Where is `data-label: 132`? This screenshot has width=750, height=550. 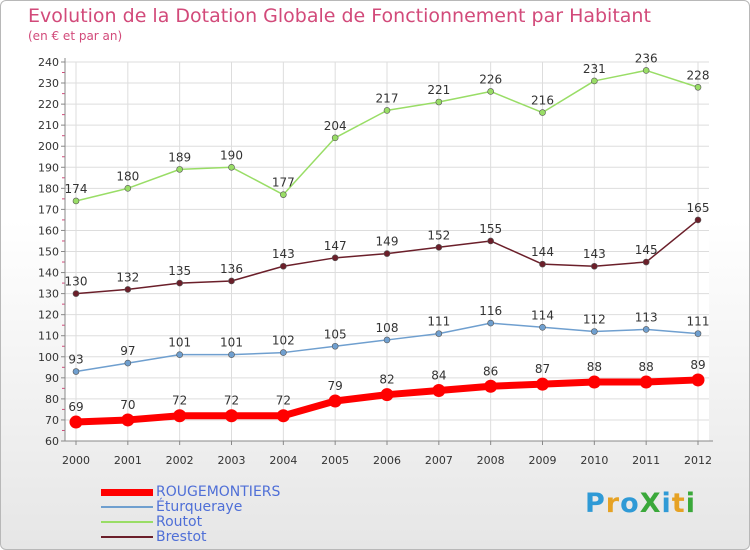 data-label: 132 is located at coordinates (127, 277).